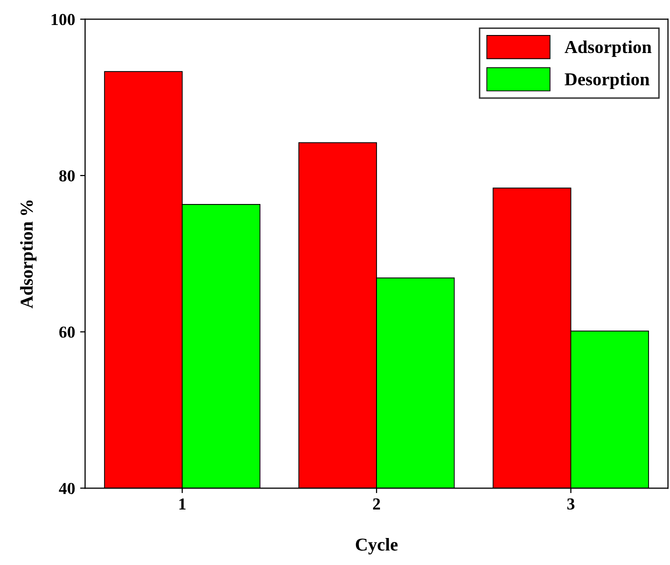 The image size is (670, 565). I want to click on y-tick-label: 60, so click(67, 332).